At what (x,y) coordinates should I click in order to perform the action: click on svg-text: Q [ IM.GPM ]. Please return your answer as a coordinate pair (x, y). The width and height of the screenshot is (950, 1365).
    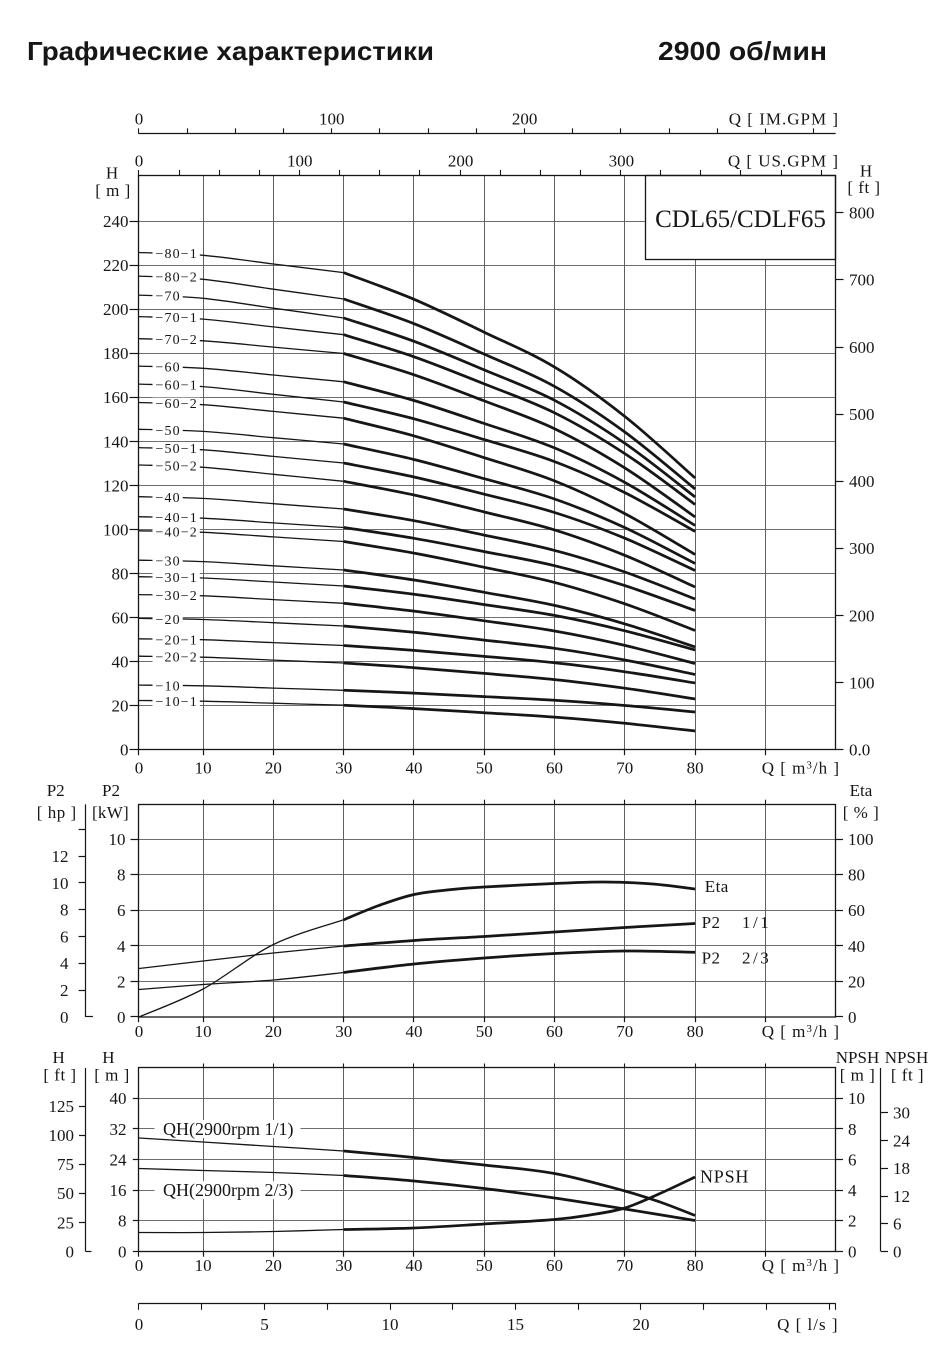
    Looking at the image, I should click on (784, 119).